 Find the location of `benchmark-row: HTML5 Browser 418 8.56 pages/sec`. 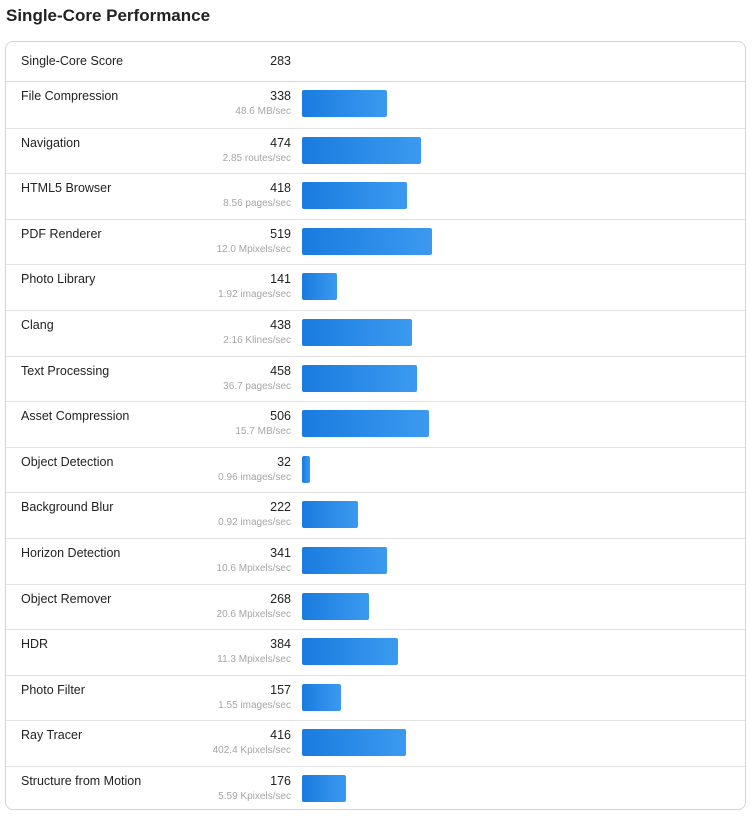

benchmark-row: HTML5 Browser 418 8.56 pages/sec is located at coordinates (375, 196).